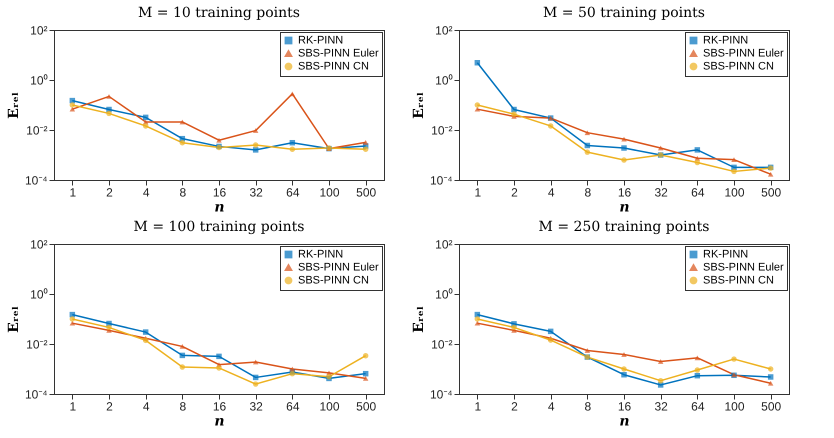 This screenshot has width=834, height=438. Describe the element at coordinates (624, 13) in the screenshot. I see `chart-title: M = 50 training points` at that location.